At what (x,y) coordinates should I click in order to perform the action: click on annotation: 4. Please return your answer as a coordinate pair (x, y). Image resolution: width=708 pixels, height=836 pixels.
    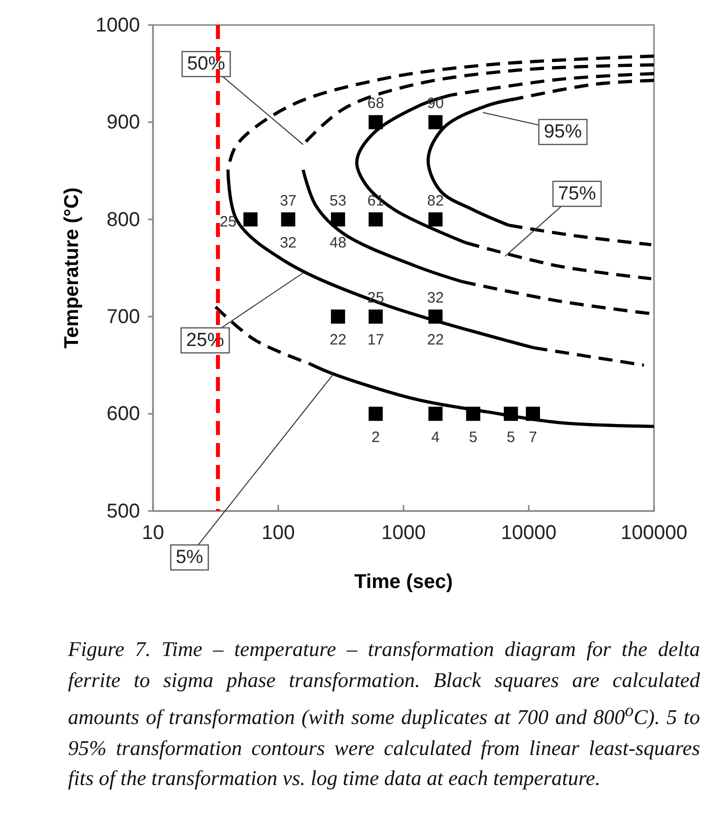
    Looking at the image, I should click on (435, 437).